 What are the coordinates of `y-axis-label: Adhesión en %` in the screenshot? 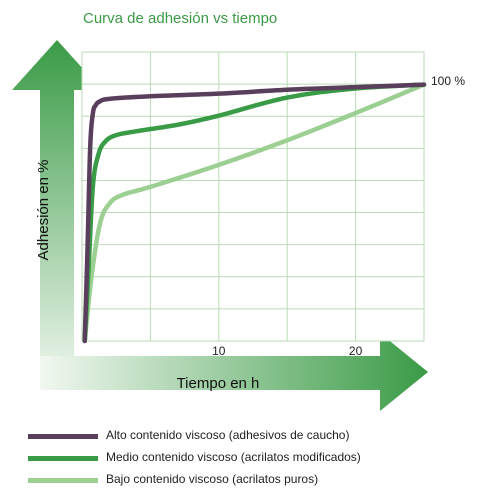 It's located at (43, 210).